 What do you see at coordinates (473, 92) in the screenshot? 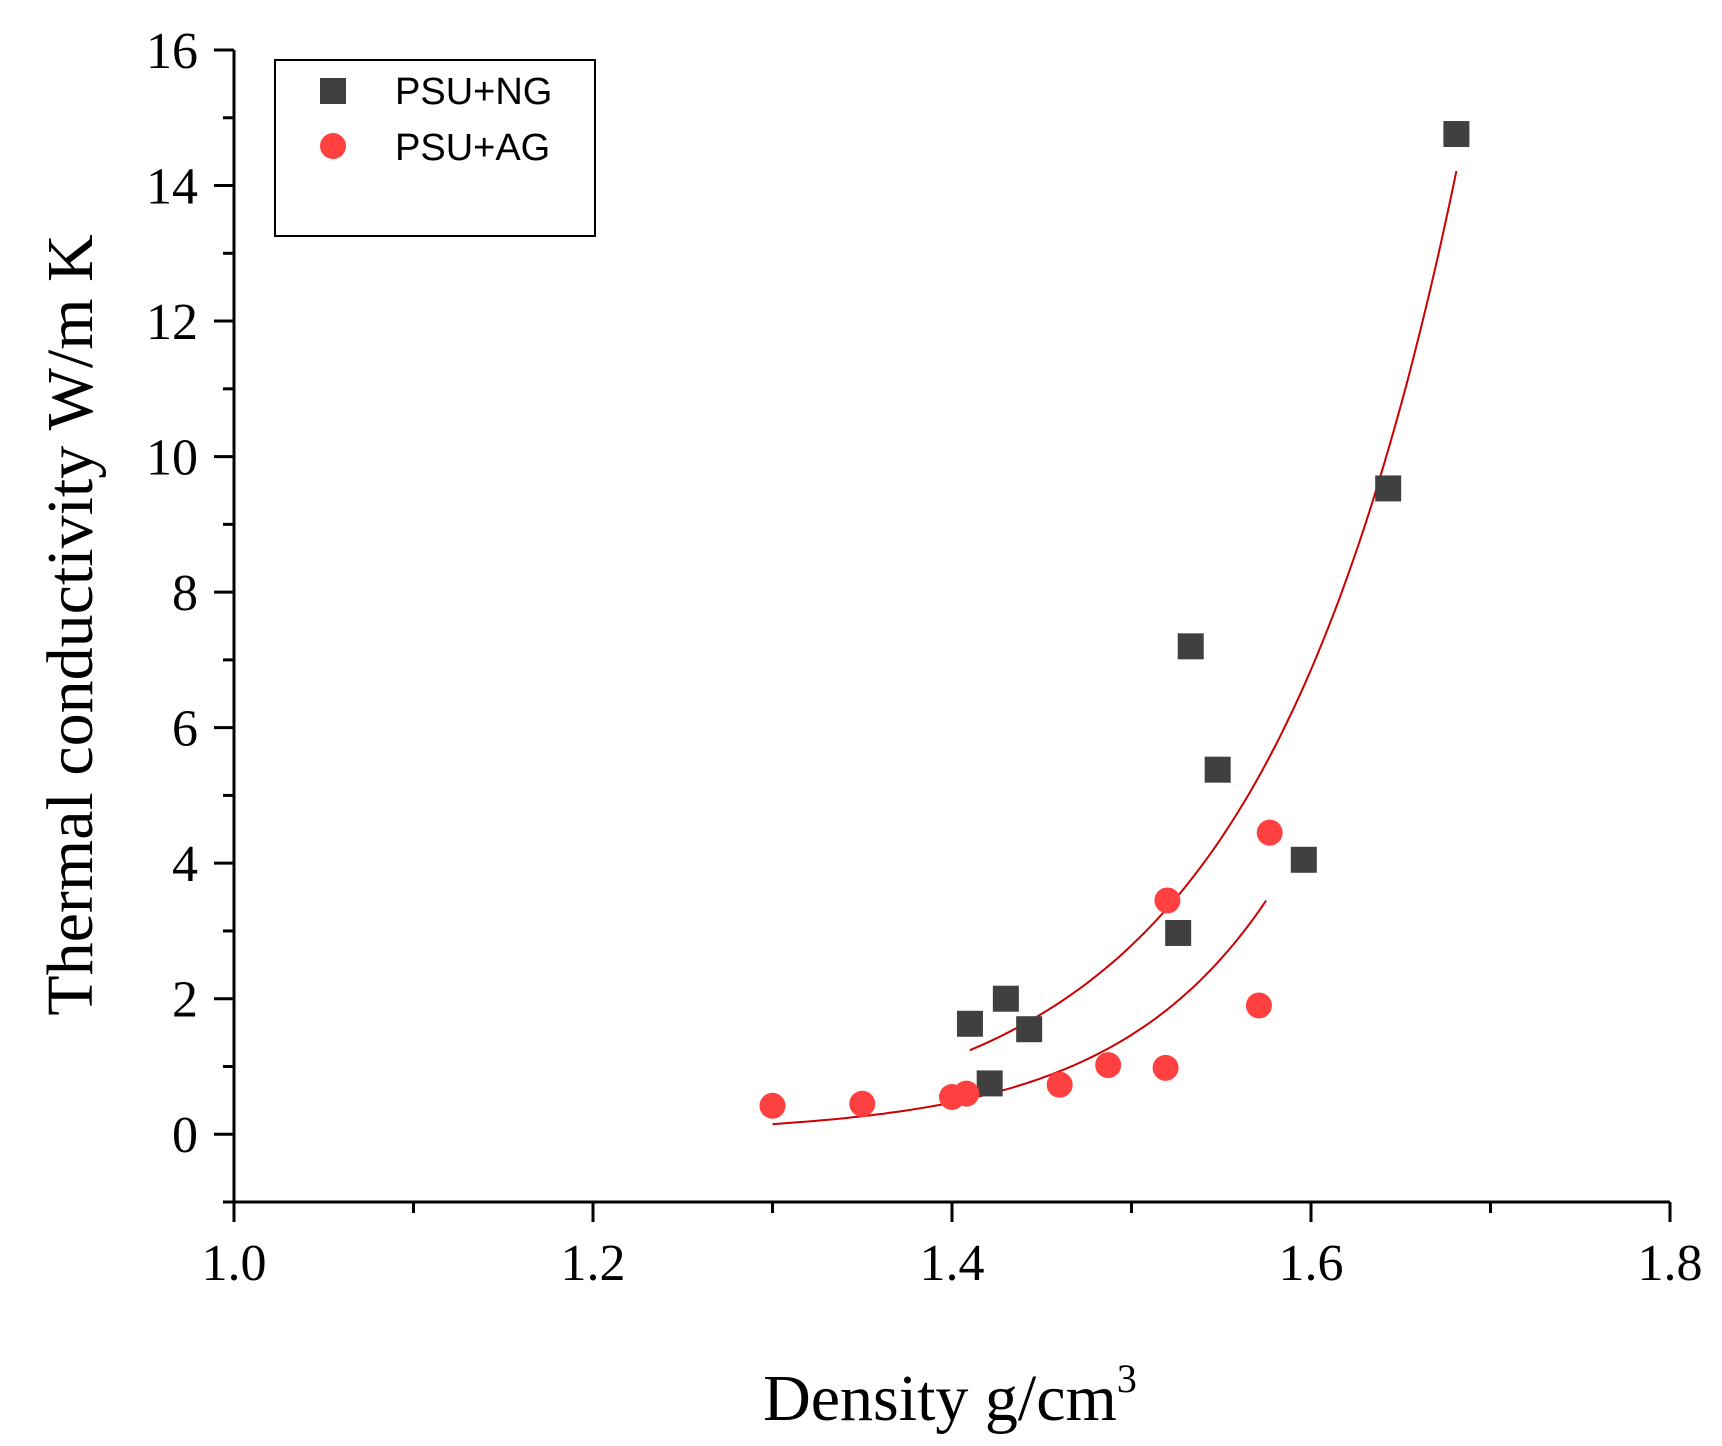
I see `legend-label-psu-ng: PSU+NG` at bounding box center [473, 92].